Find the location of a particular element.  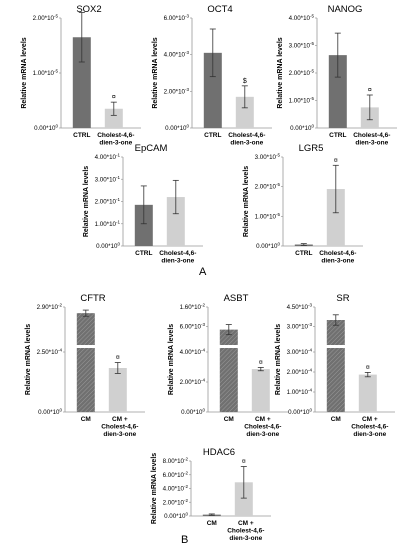

nanog-tick-label: 3.00*10-5 is located at coordinates (302, 45).